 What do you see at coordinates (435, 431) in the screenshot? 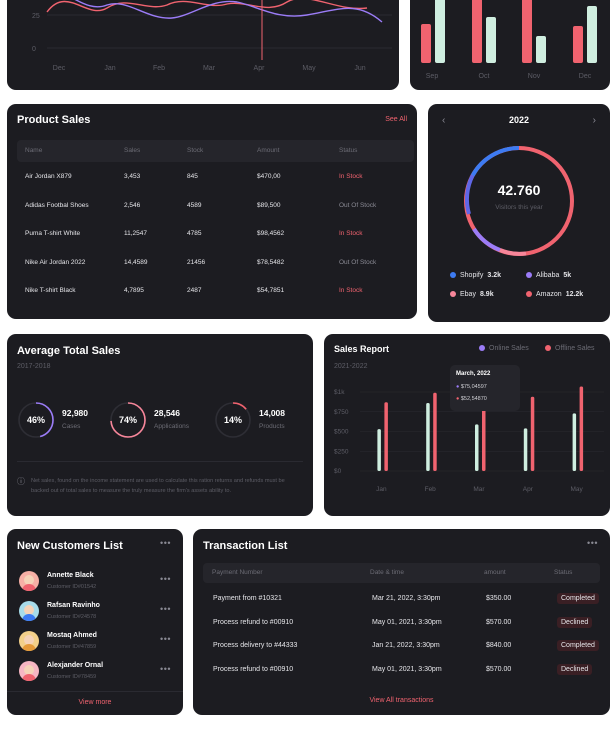
I see `bar-offline-feb` at bounding box center [435, 431].